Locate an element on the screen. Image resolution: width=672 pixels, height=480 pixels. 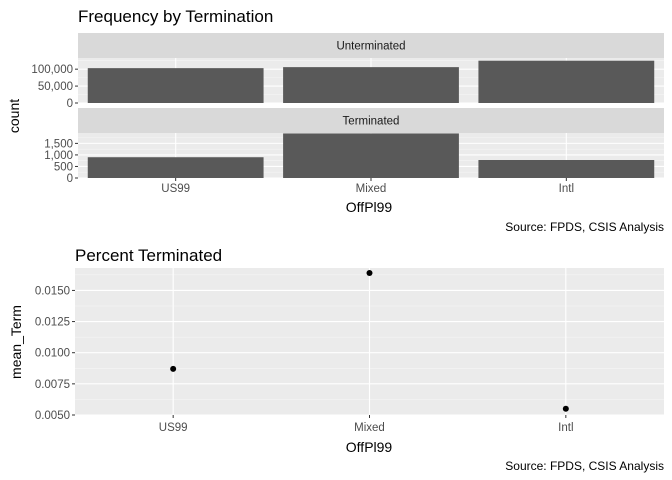
y-tick-label: 100,000 is located at coordinates (52, 70).